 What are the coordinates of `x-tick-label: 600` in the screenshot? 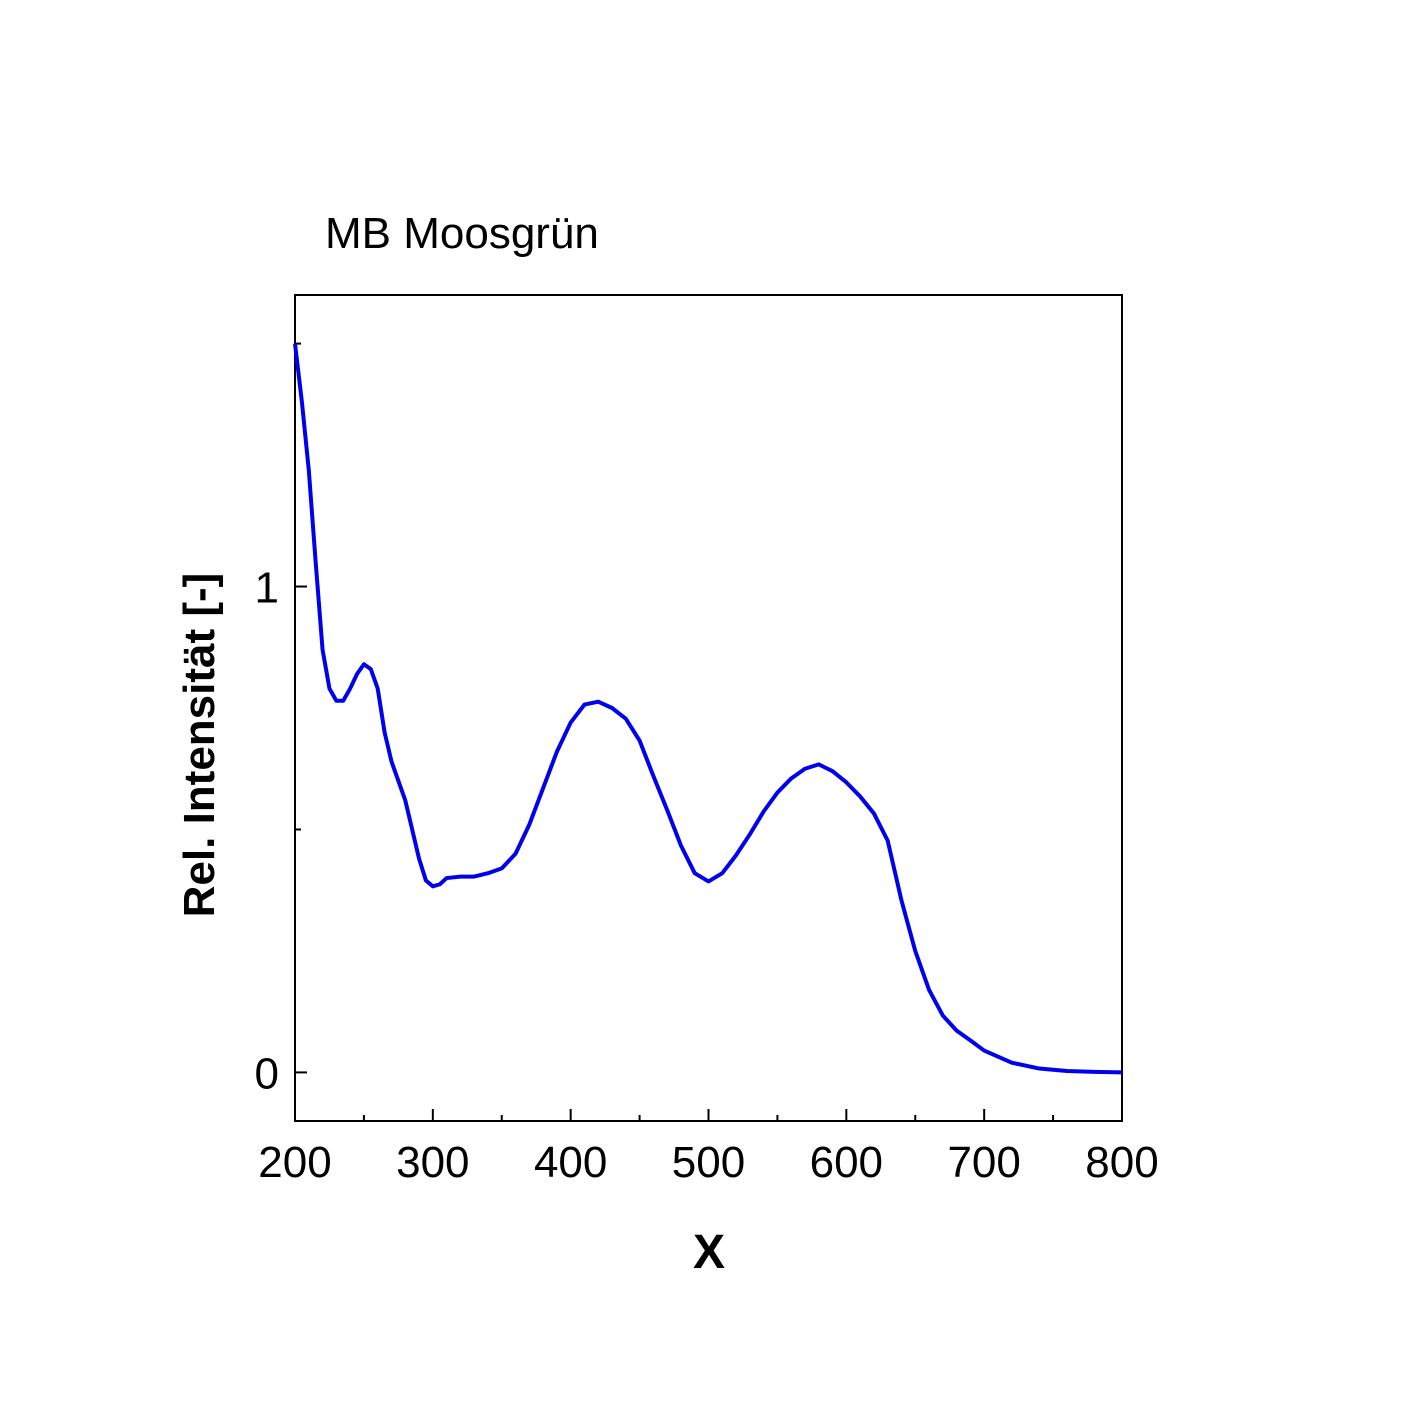 It's located at (846, 1162).